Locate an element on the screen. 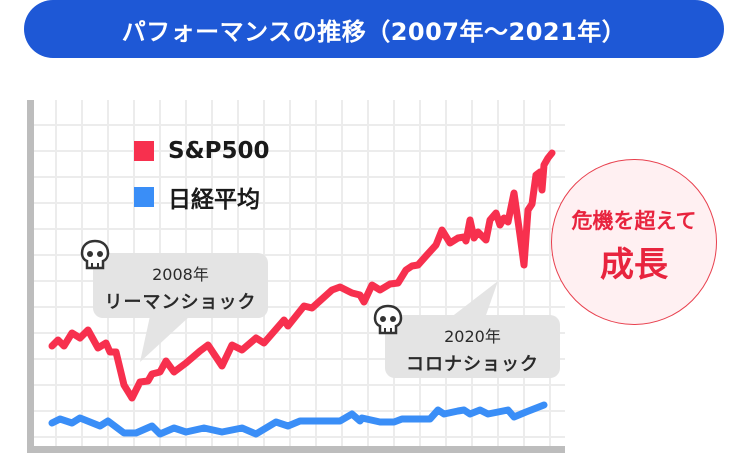 The height and width of the screenshot is (459, 750). legend-label-sp500: S&P500 is located at coordinates (219, 151).